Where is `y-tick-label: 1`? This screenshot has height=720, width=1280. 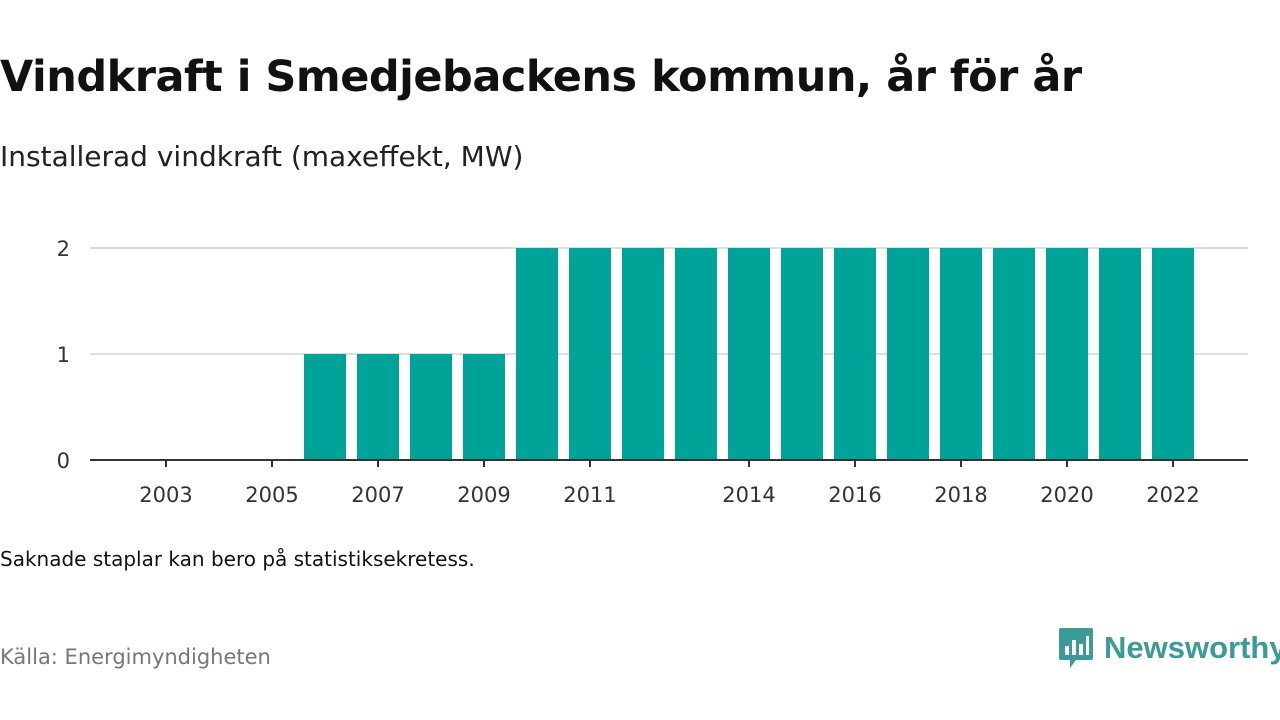
y-tick-label: 1 is located at coordinates (63, 355).